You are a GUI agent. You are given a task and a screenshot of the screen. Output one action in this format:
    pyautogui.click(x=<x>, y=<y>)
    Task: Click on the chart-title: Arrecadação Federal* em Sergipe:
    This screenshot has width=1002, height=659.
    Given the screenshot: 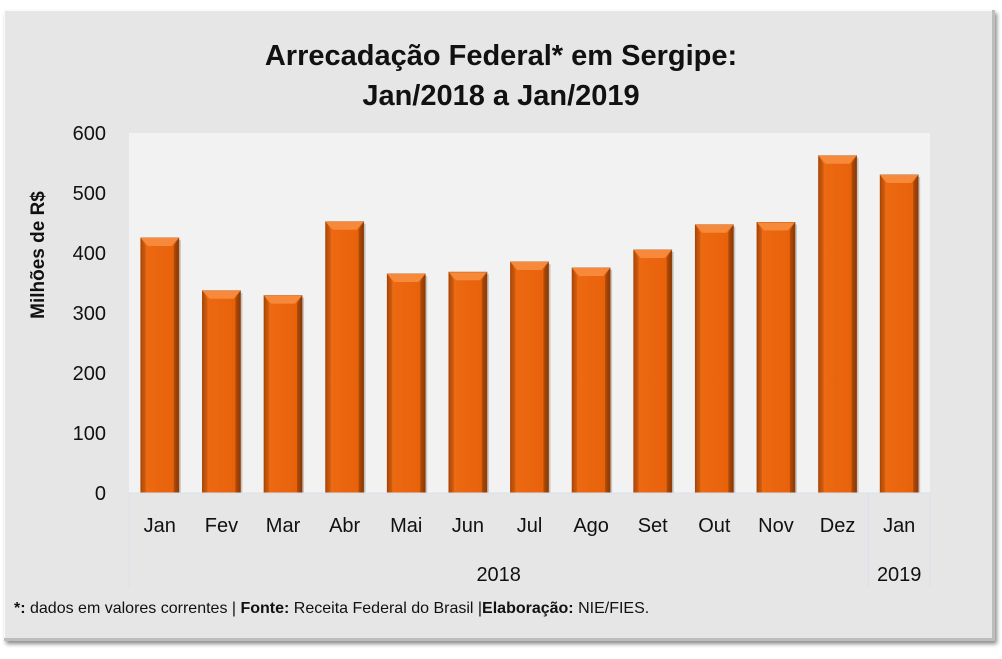 What is the action you would take?
    pyautogui.click(x=501, y=56)
    